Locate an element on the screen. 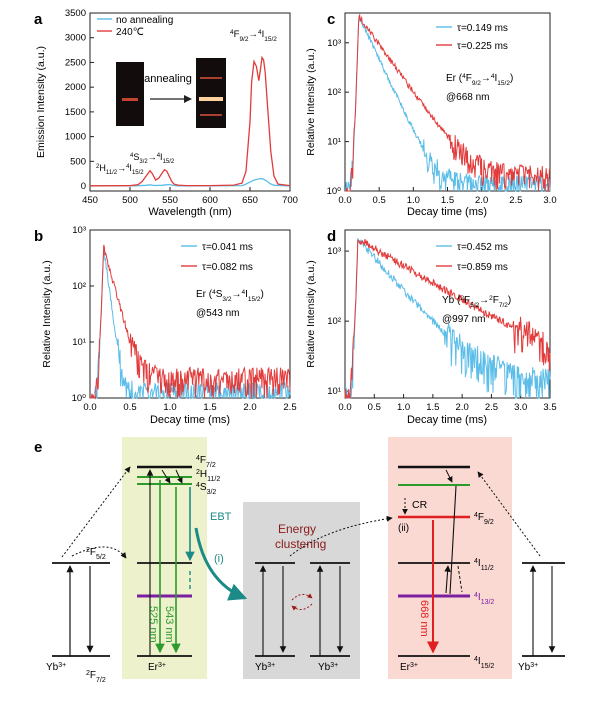 The image size is (600, 718). series-b is located at coordinates (190, 322).